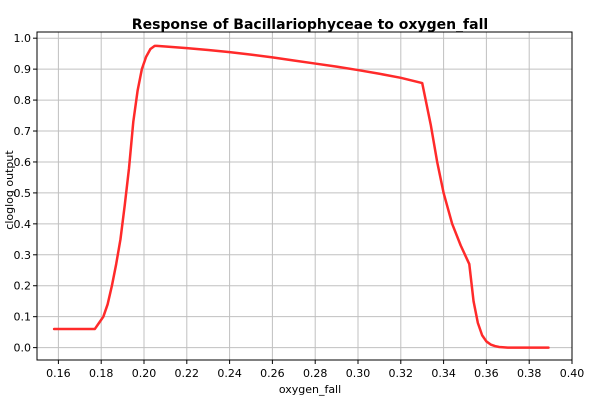 The width and height of the screenshot is (600, 400). I want to click on y-tick-label: 0.8, so click(23, 100).